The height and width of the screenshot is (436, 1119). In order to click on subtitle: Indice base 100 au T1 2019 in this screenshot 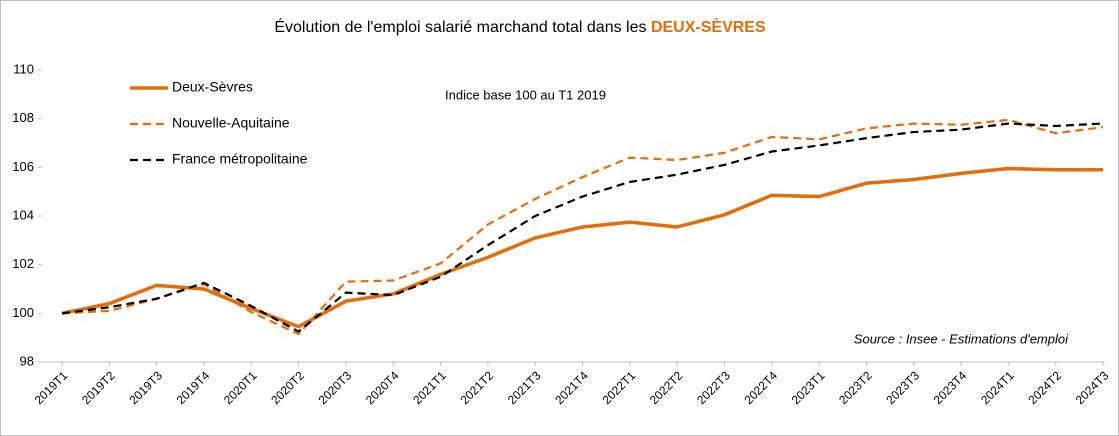, I will do `click(525, 94)`.